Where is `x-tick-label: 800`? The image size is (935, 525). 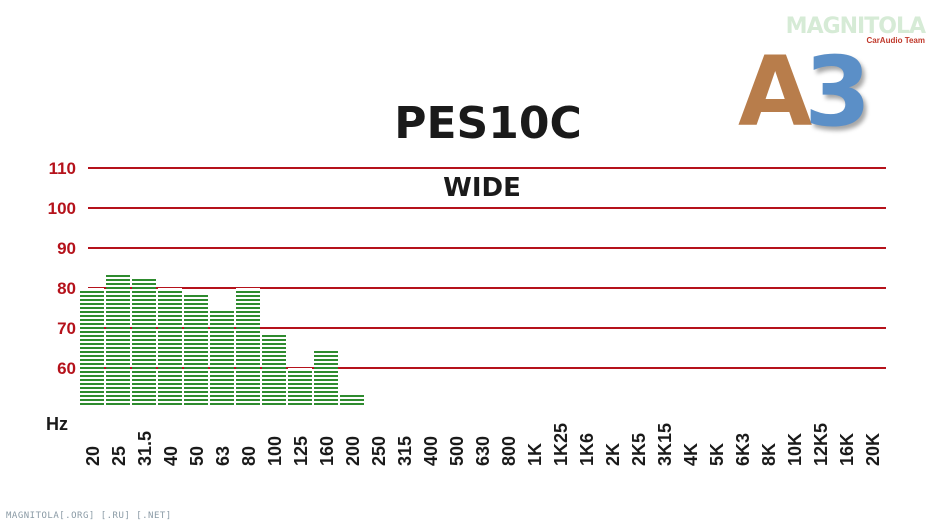 x-tick-label: 800 is located at coordinates (509, 451).